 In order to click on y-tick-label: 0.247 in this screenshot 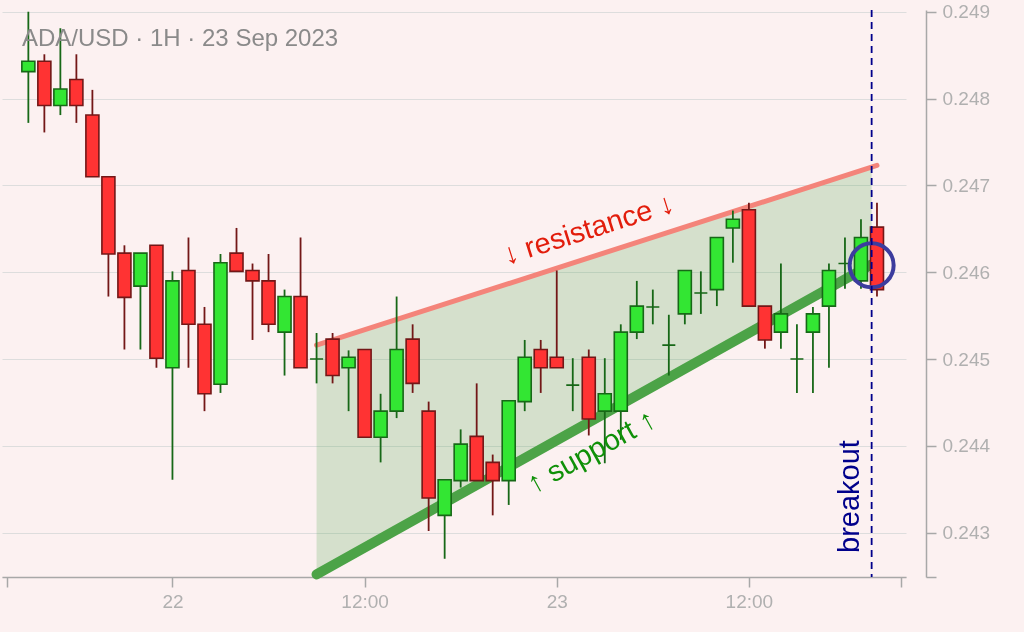, I will do `click(966, 185)`.